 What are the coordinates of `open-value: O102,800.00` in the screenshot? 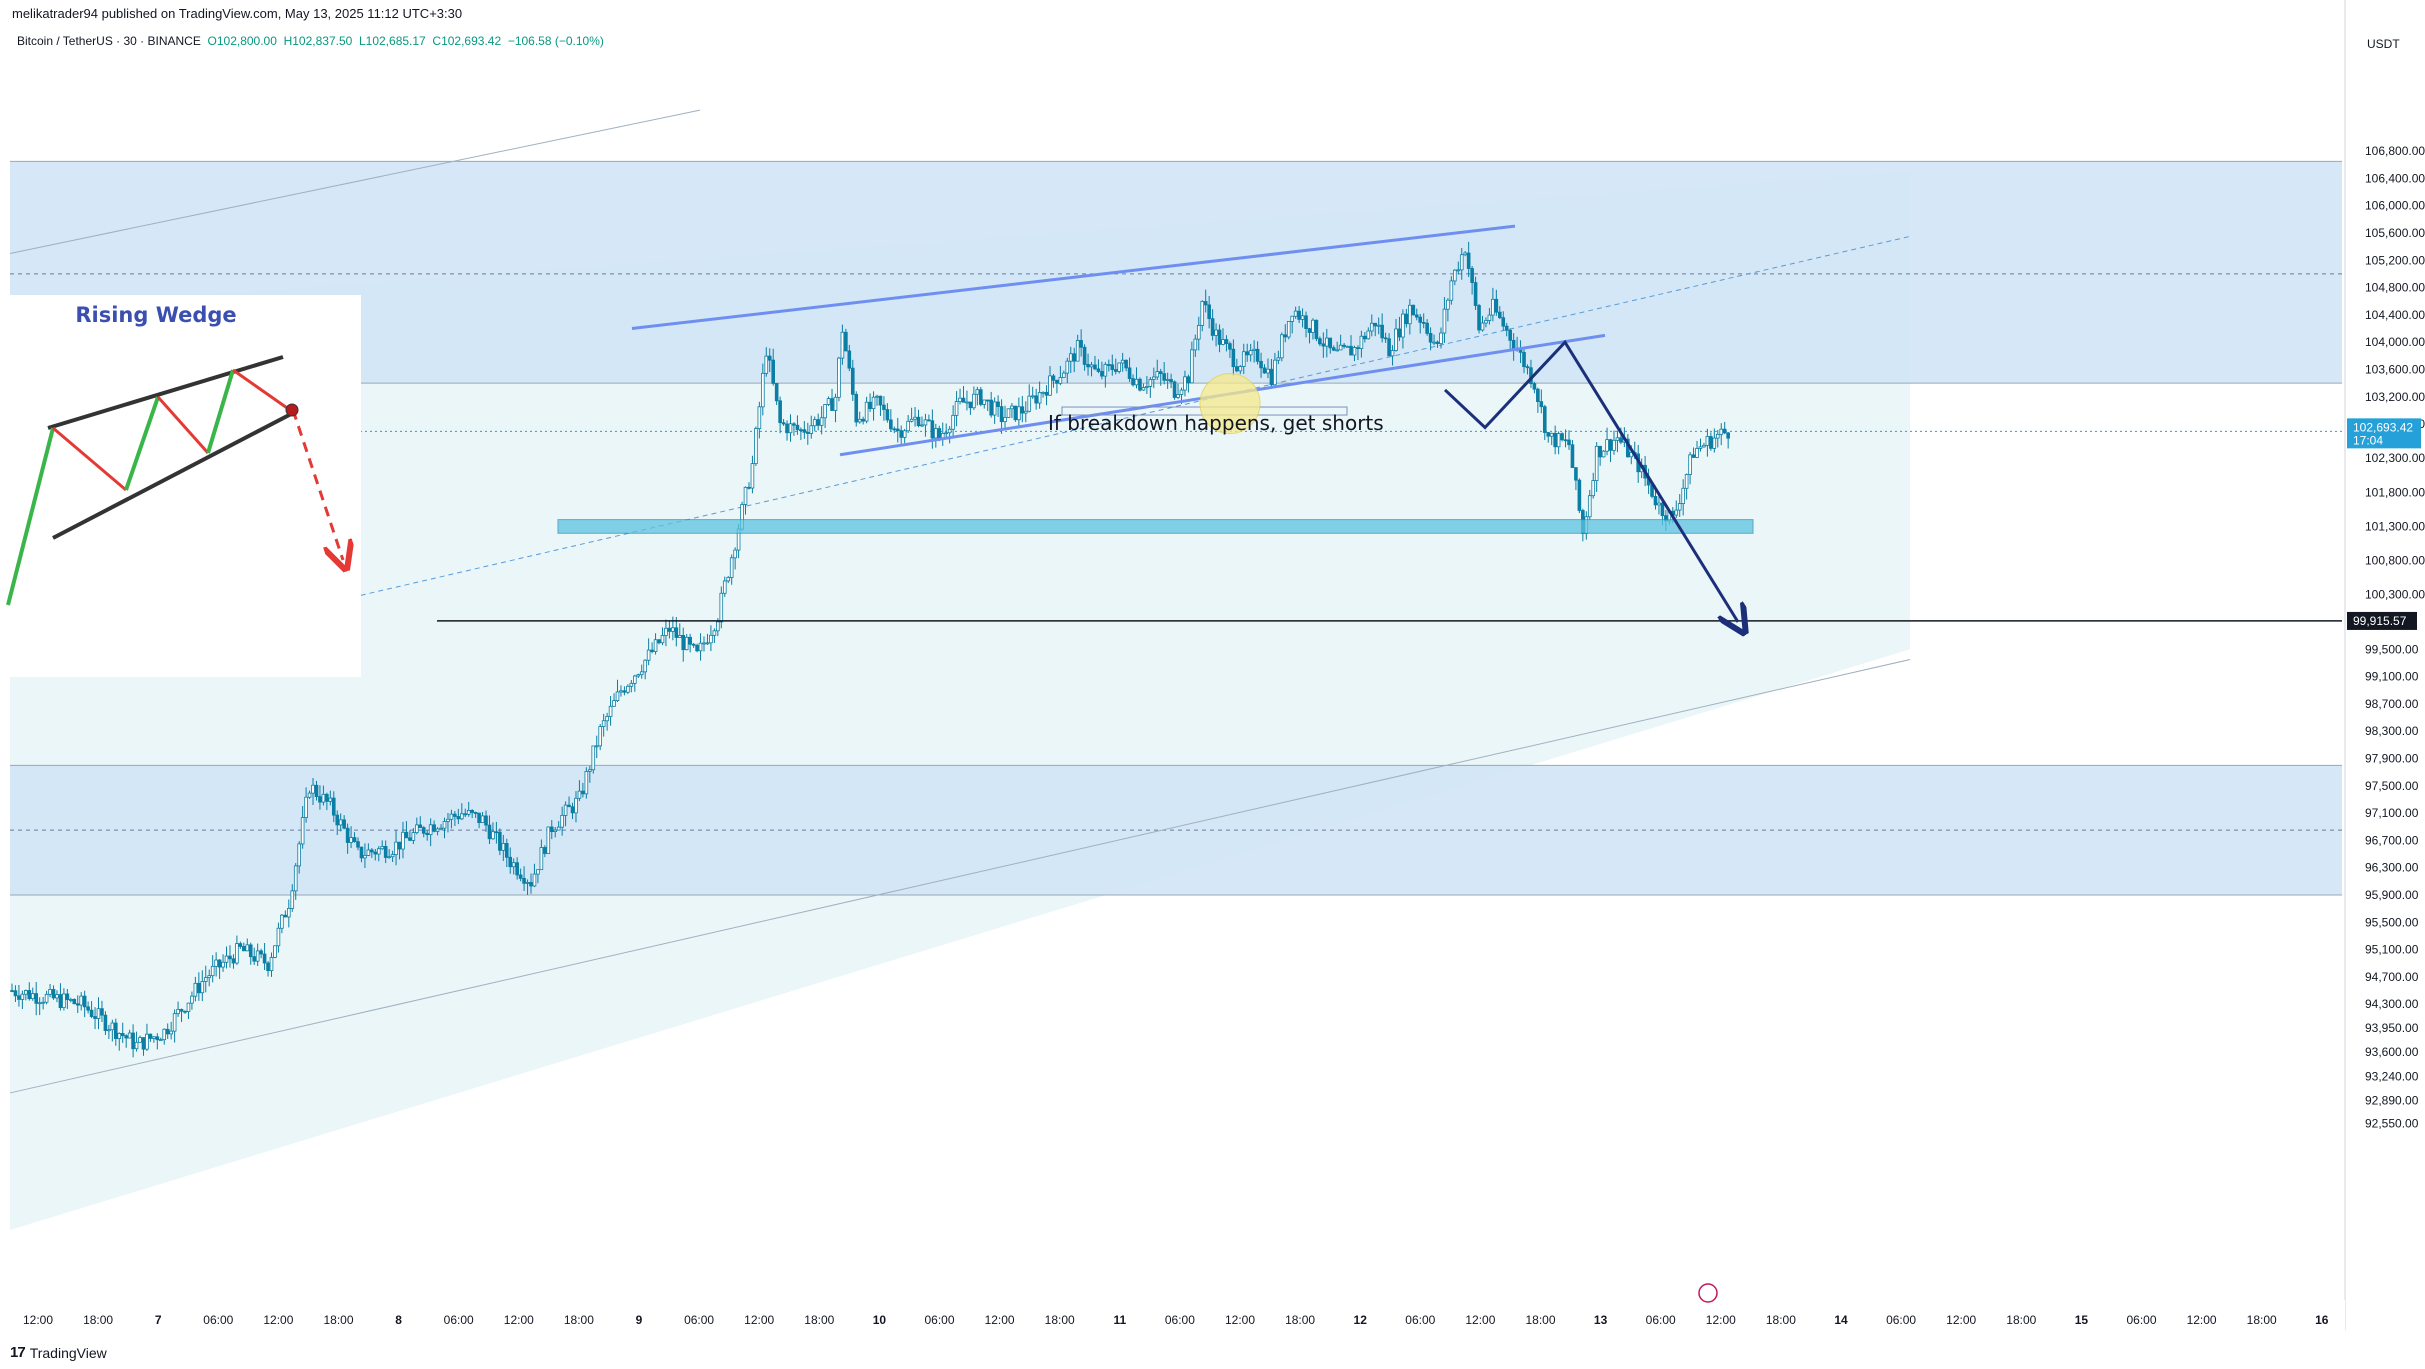 It's located at (242, 41).